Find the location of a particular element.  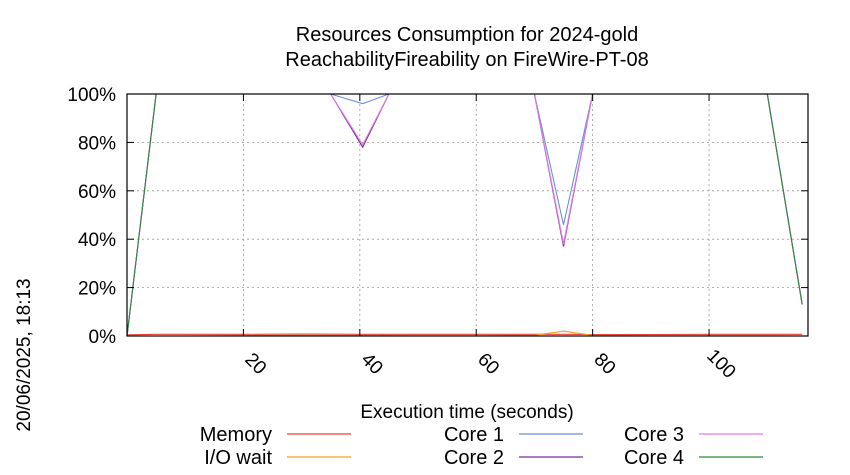

legend-item-core-2: Core 2 is located at coordinates (513, 458).